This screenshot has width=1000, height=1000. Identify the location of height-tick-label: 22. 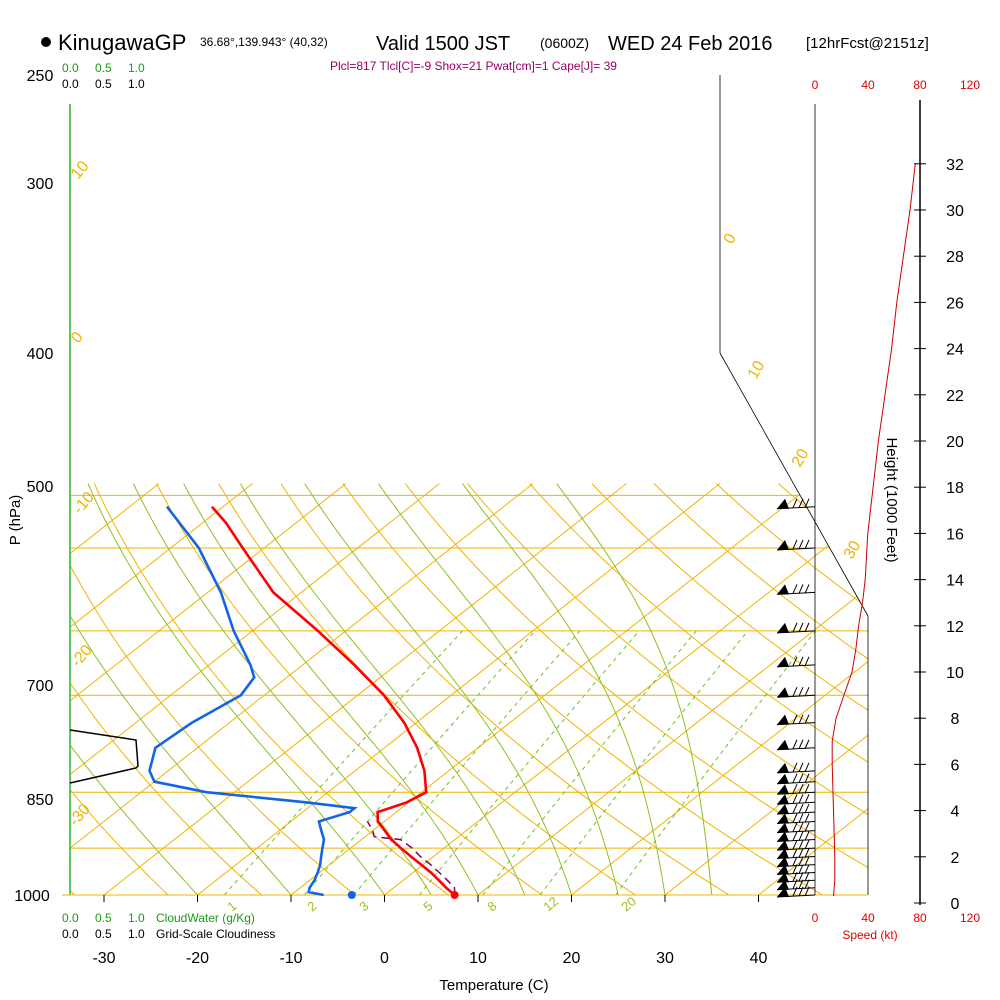
(955, 396).